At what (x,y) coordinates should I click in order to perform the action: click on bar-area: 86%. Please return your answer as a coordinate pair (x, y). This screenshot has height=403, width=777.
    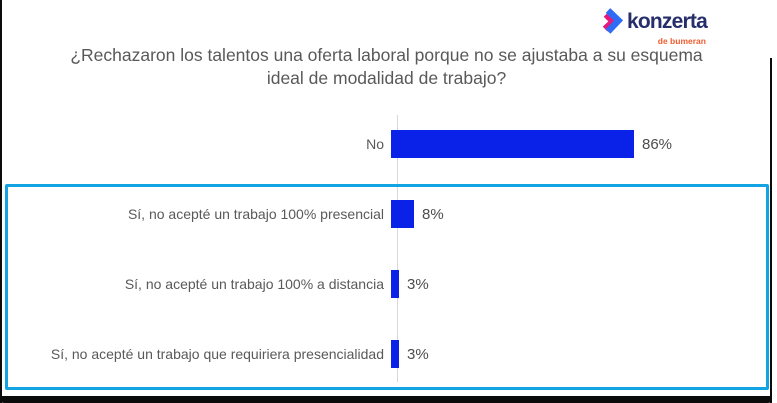
    Looking at the image, I should click on (584, 144).